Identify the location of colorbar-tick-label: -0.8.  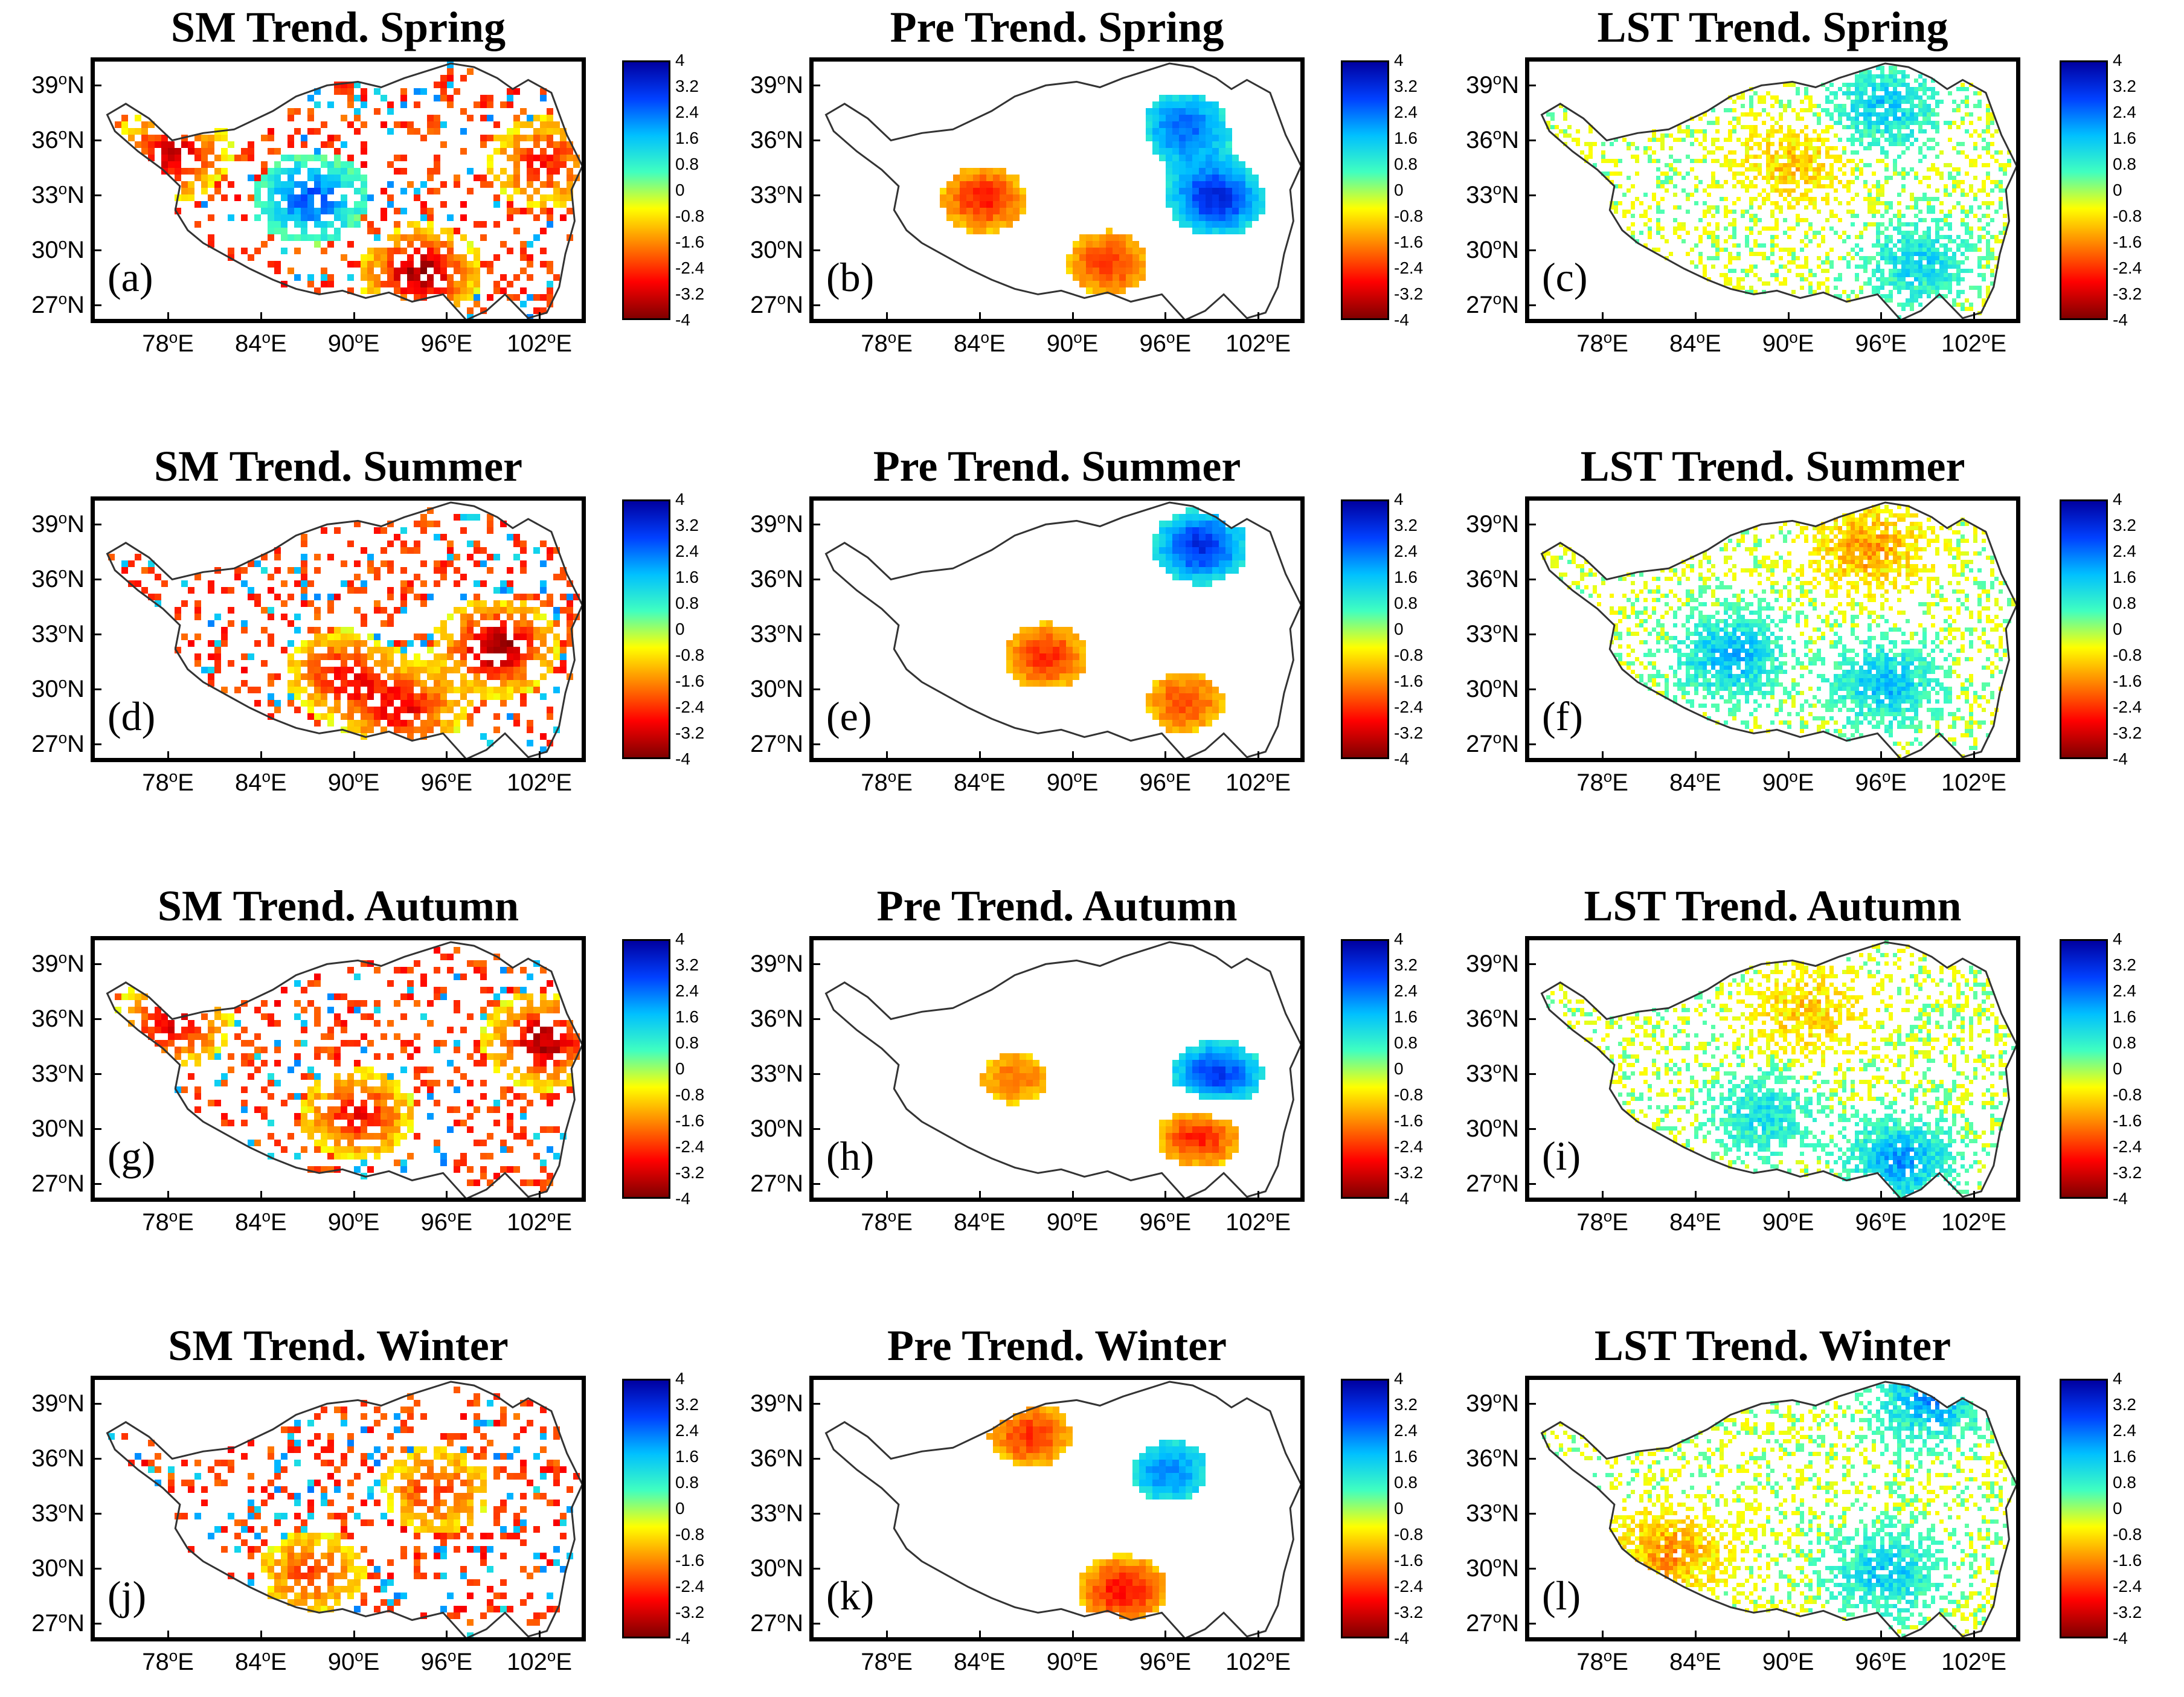
(1409, 655).